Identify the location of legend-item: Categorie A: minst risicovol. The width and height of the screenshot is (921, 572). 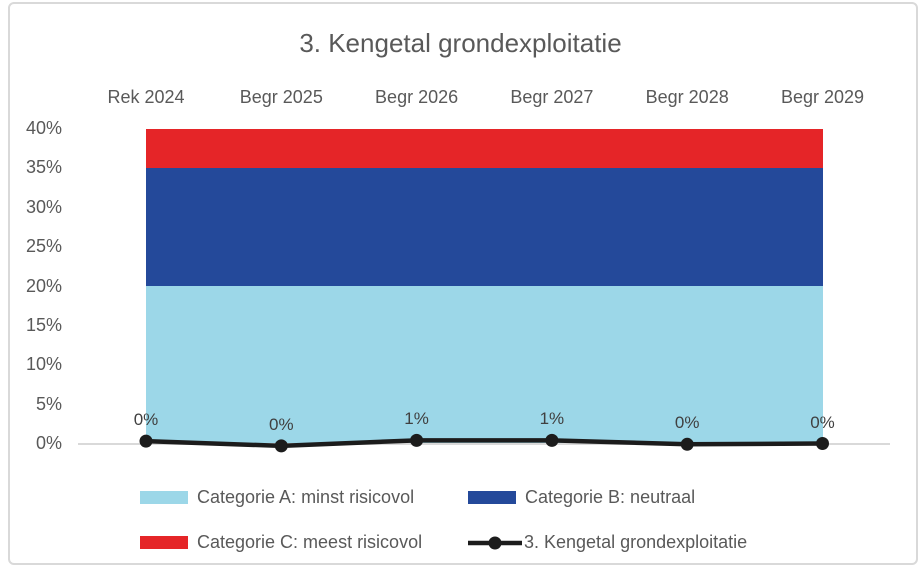
(277, 497).